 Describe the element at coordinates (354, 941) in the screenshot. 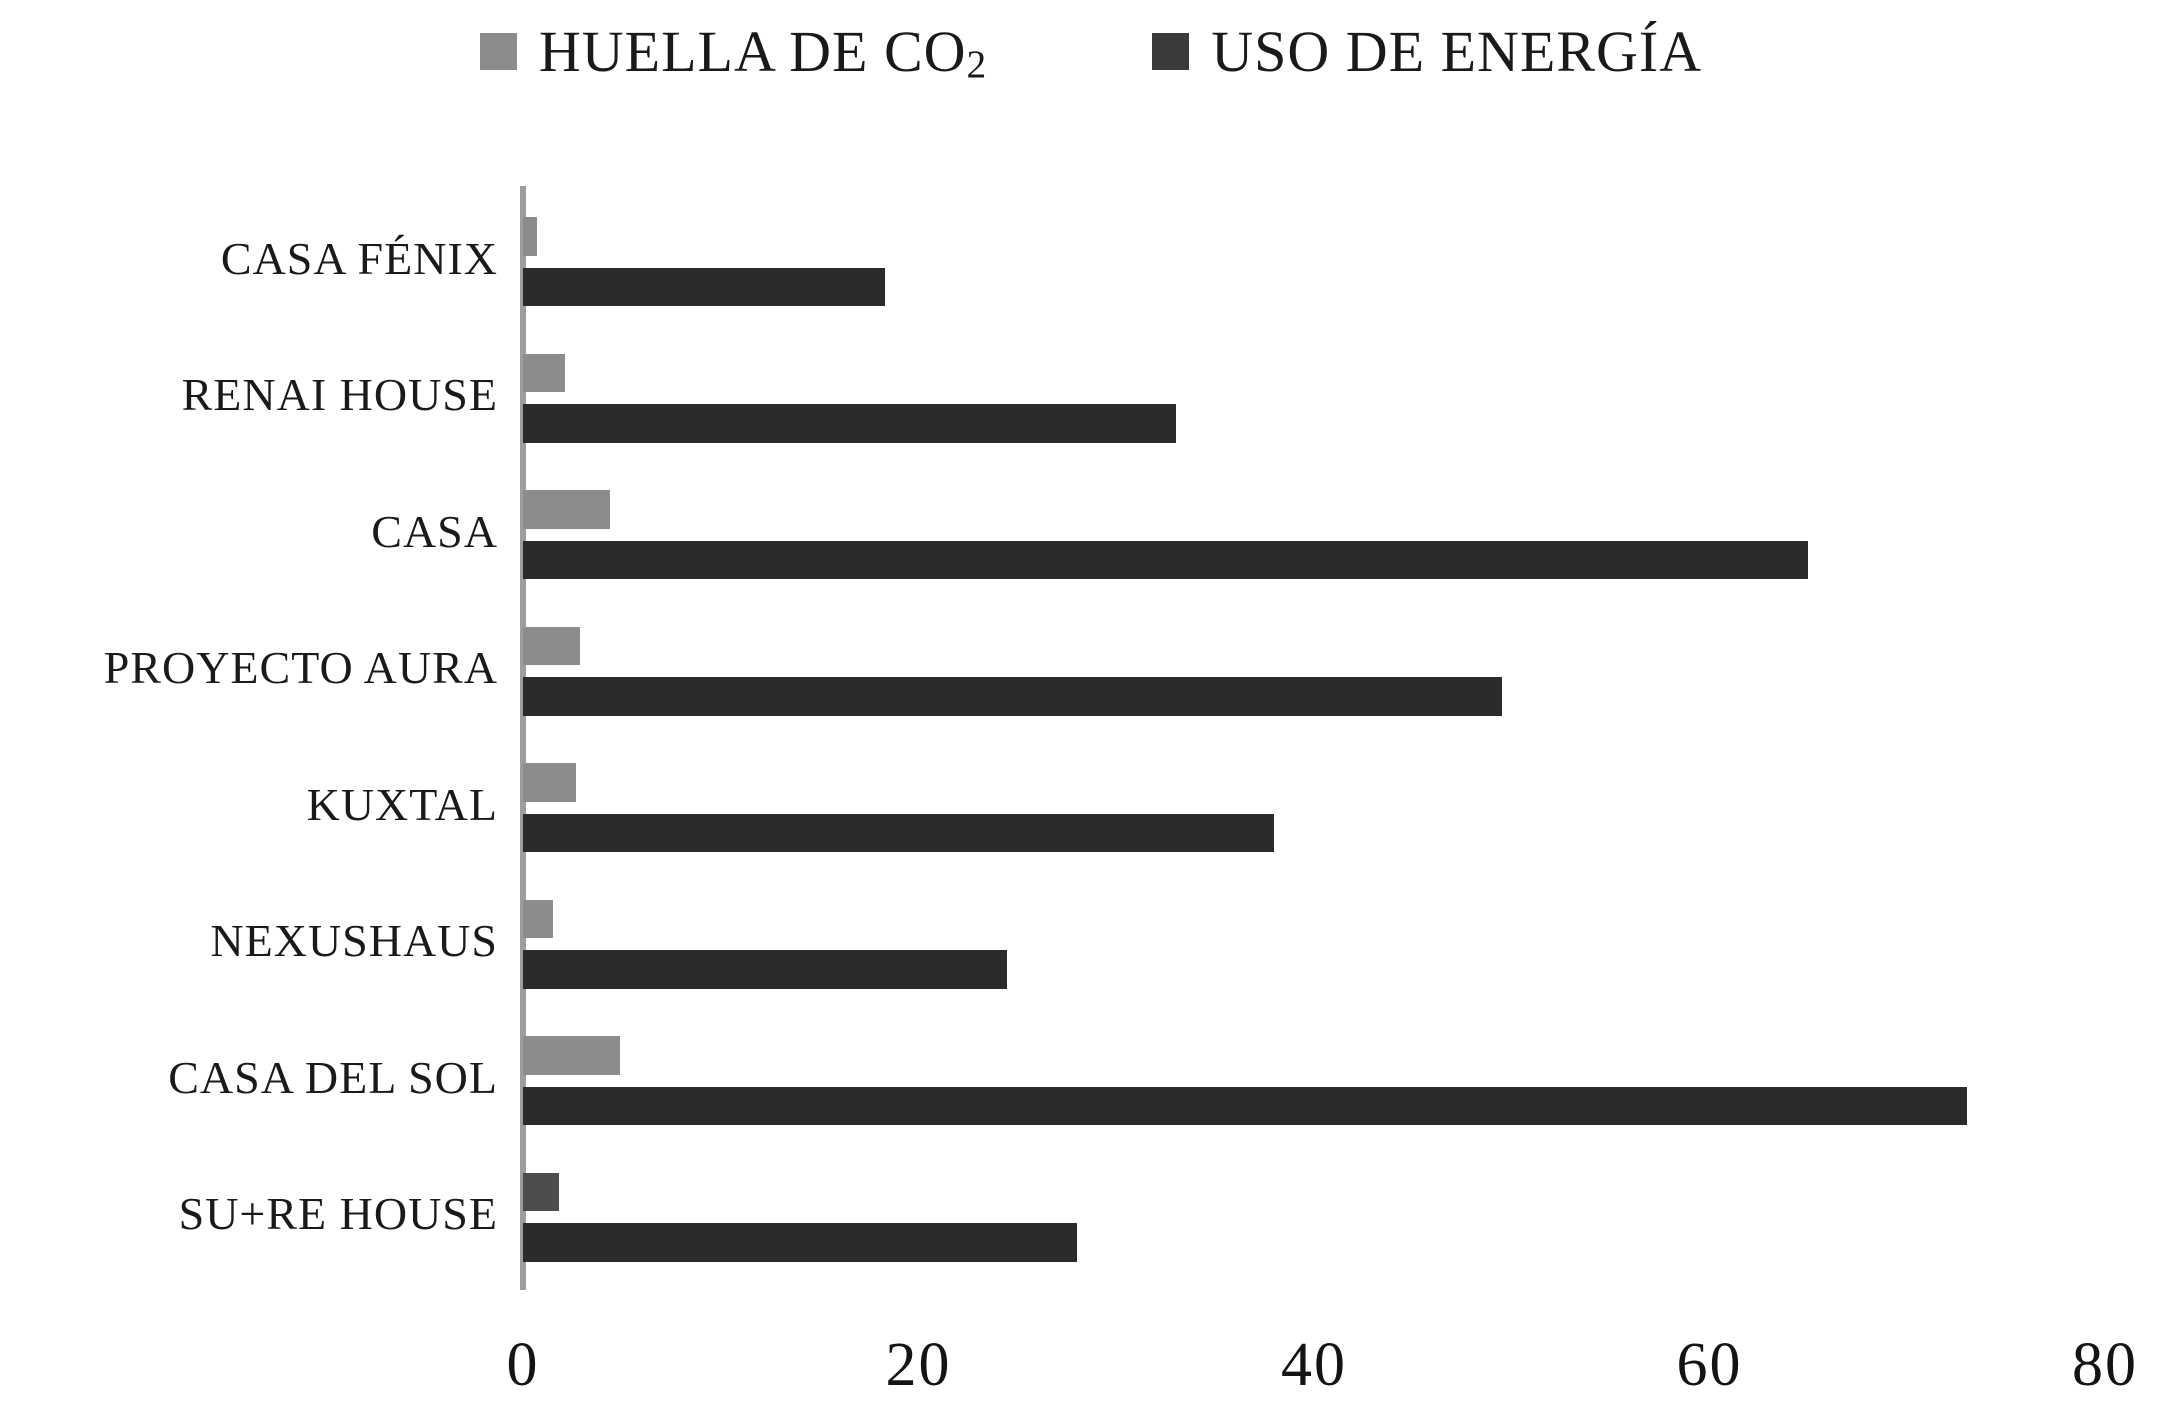

I see `category-label-nexushaus: NEXUSHAUS` at that location.